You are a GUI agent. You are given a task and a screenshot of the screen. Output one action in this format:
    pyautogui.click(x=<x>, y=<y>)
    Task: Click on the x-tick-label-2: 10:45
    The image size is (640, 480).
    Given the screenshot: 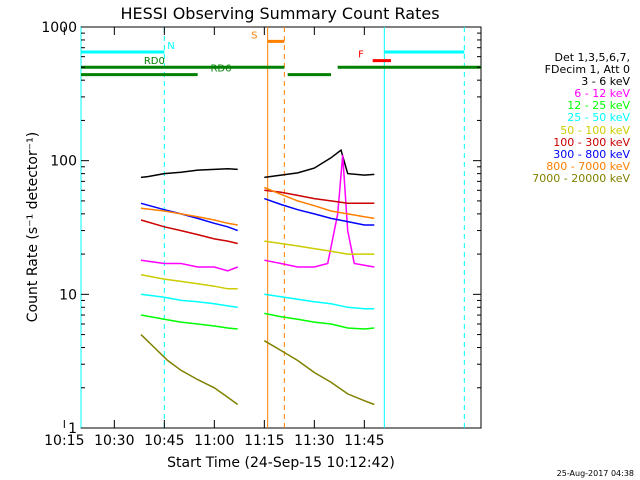 What is the action you would take?
    pyautogui.click(x=164, y=441)
    